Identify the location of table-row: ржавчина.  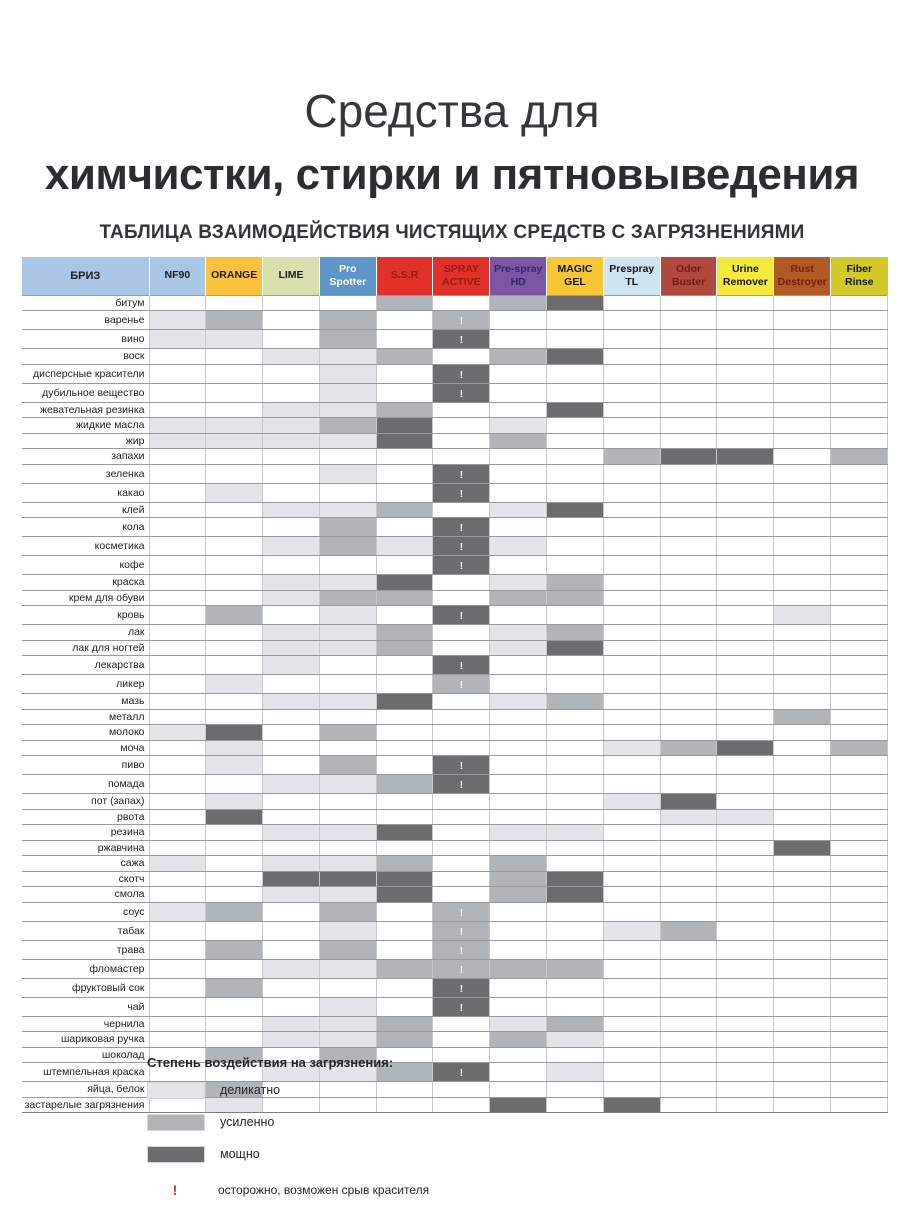
(455, 847).